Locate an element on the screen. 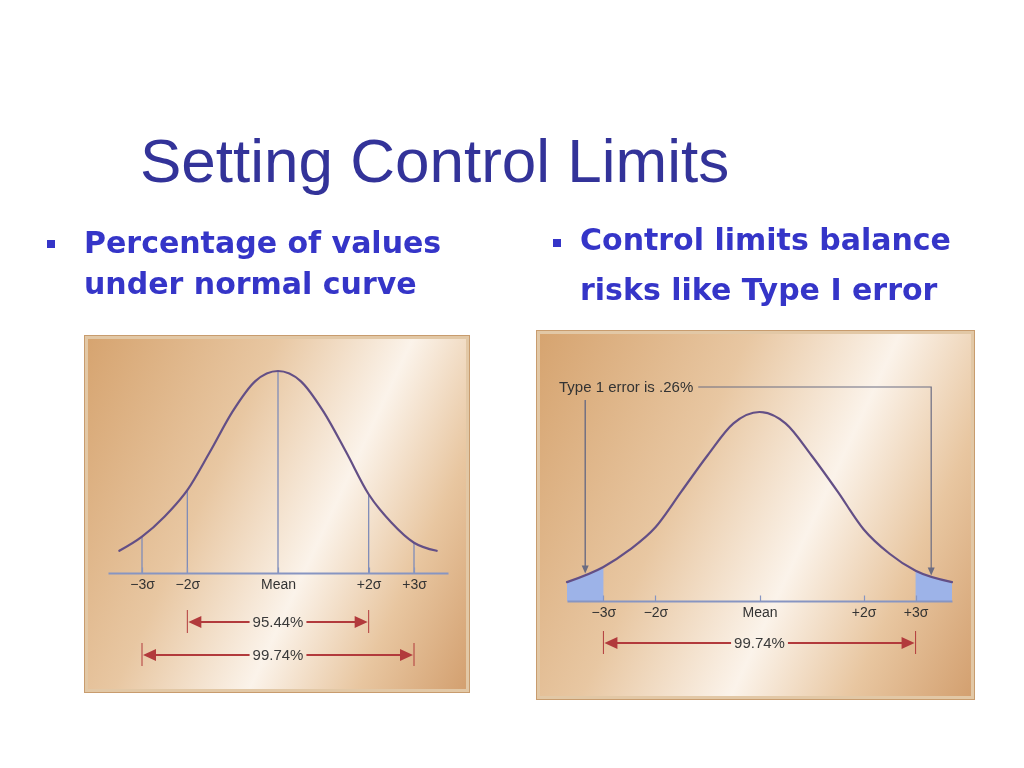 The height and width of the screenshot is (768, 1024). text: Type 1 error is .26% is located at coordinates (626, 386).